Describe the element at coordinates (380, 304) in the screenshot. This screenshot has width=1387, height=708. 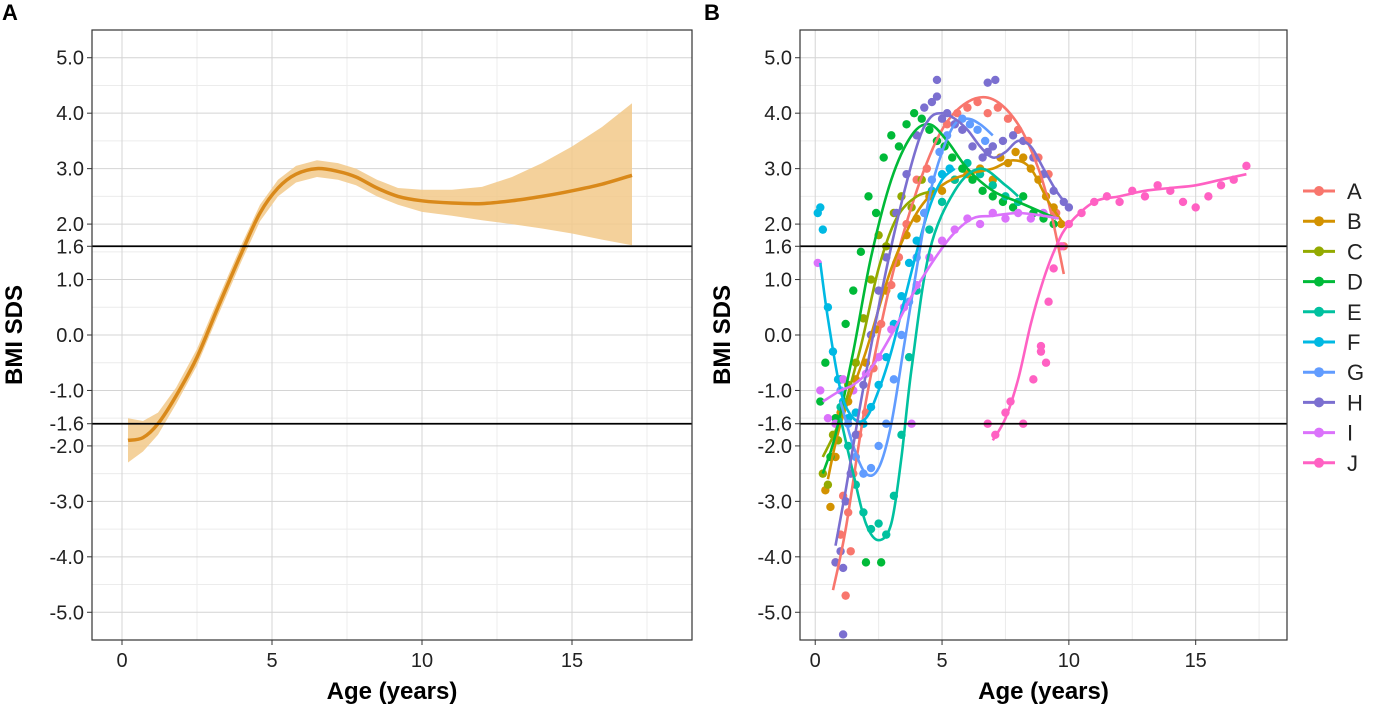
I see `mean-line` at that location.